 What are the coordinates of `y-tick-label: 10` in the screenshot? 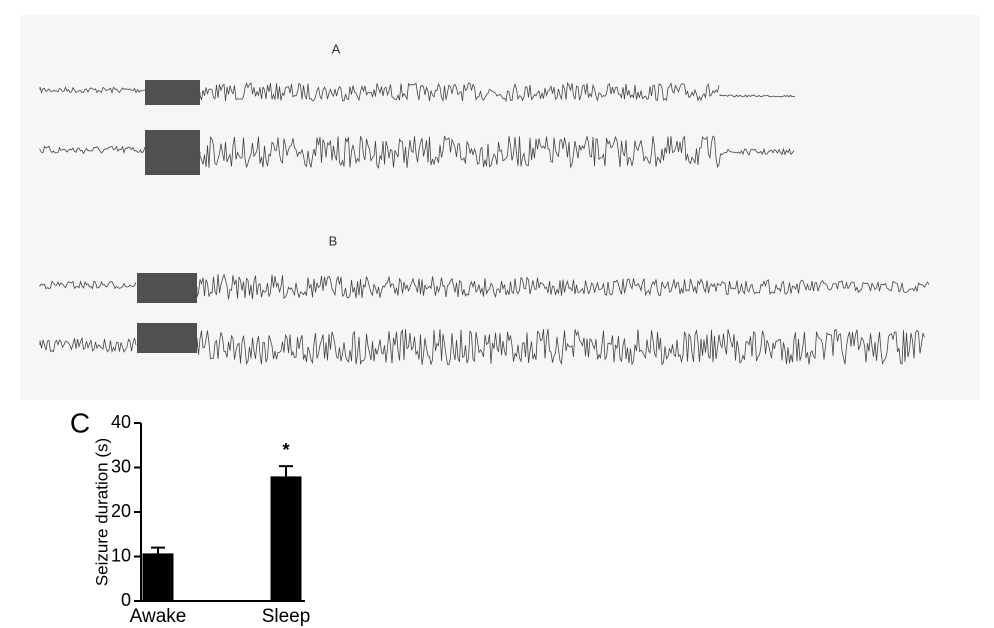 It's located at (121, 555).